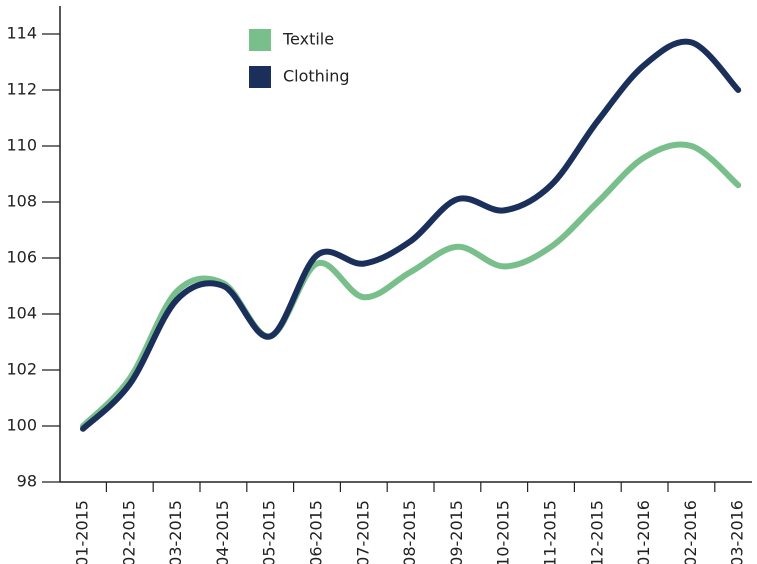 The width and height of the screenshot is (757, 564). Describe the element at coordinates (21, 89) in the screenshot. I see `y-tick-label: 112` at that location.